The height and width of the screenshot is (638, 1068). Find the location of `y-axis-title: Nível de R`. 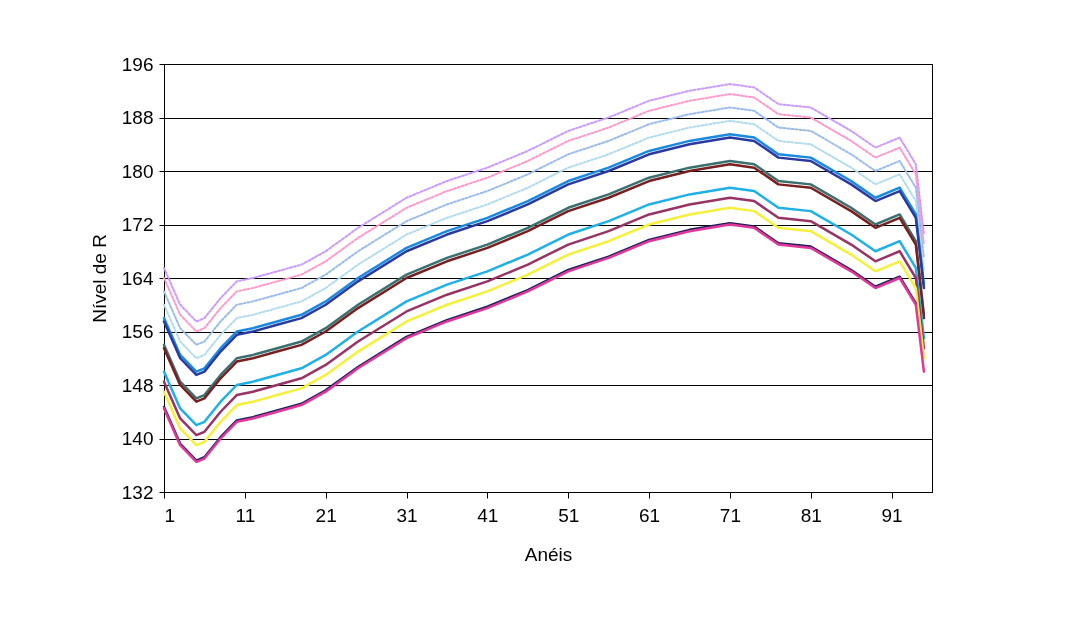

y-axis-title: Nível de R is located at coordinates (99, 278).